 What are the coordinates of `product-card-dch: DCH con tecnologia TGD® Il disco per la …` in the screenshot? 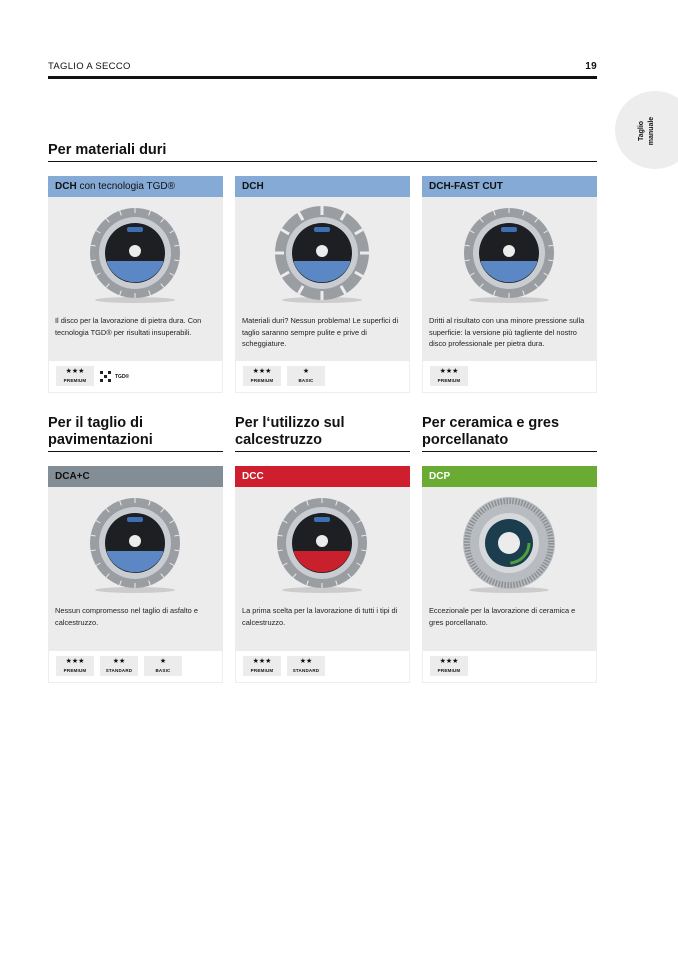 It's located at (135, 284).